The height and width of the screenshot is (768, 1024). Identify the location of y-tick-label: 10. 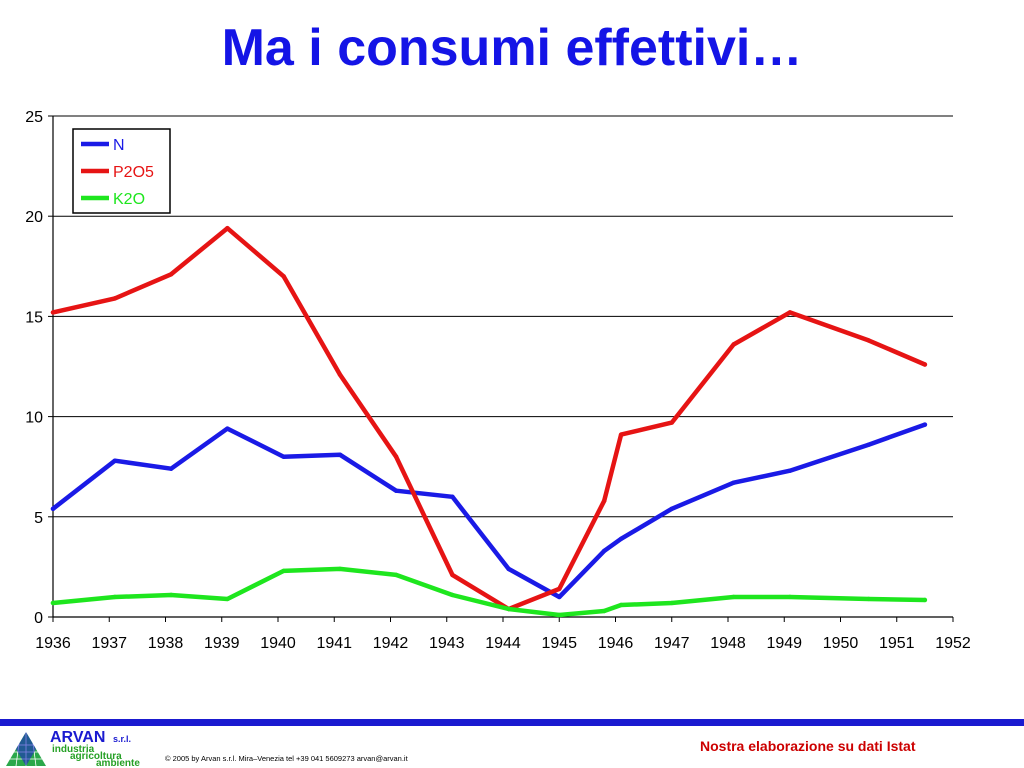
(34, 418).